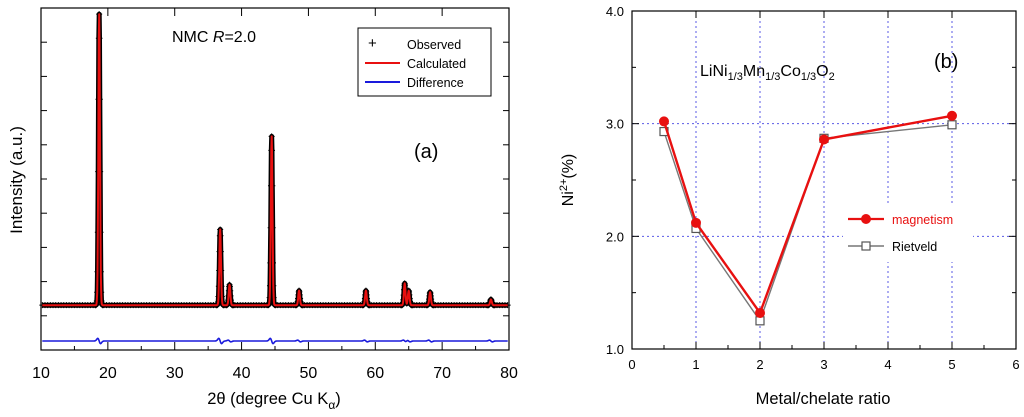 The image size is (1024, 417). What do you see at coordinates (822, 71) in the screenshot?
I see `formula-part: O` at bounding box center [822, 71].